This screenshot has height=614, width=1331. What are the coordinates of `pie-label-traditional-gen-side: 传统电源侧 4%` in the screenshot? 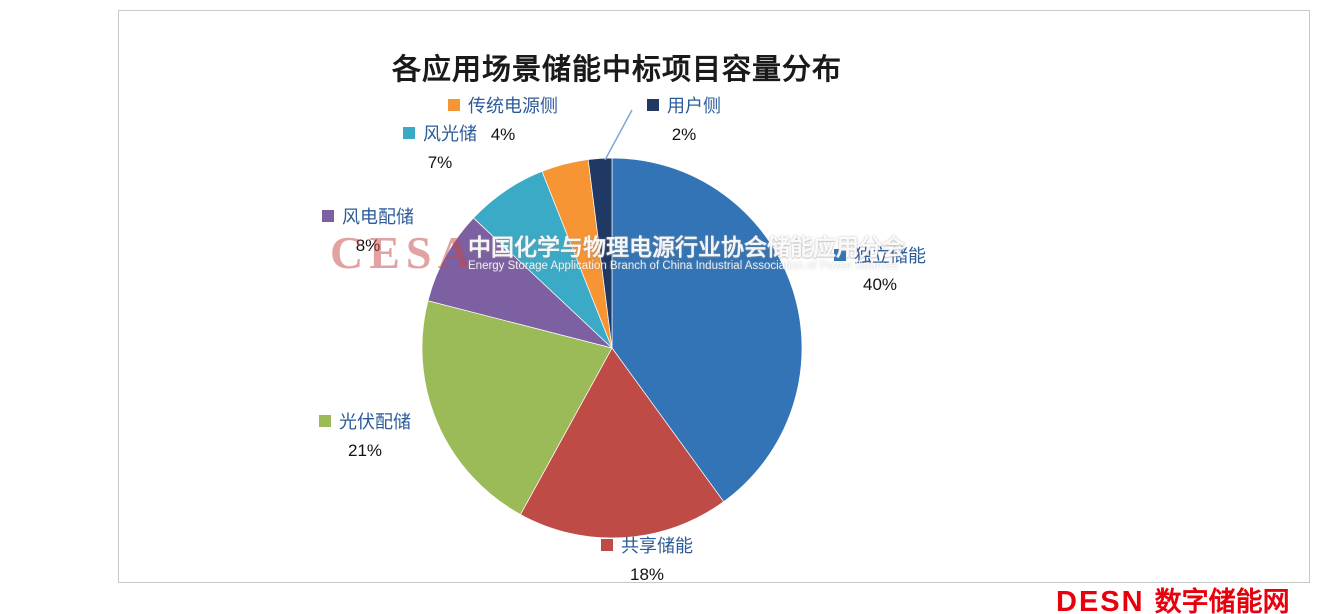 It's located at (503, 118).